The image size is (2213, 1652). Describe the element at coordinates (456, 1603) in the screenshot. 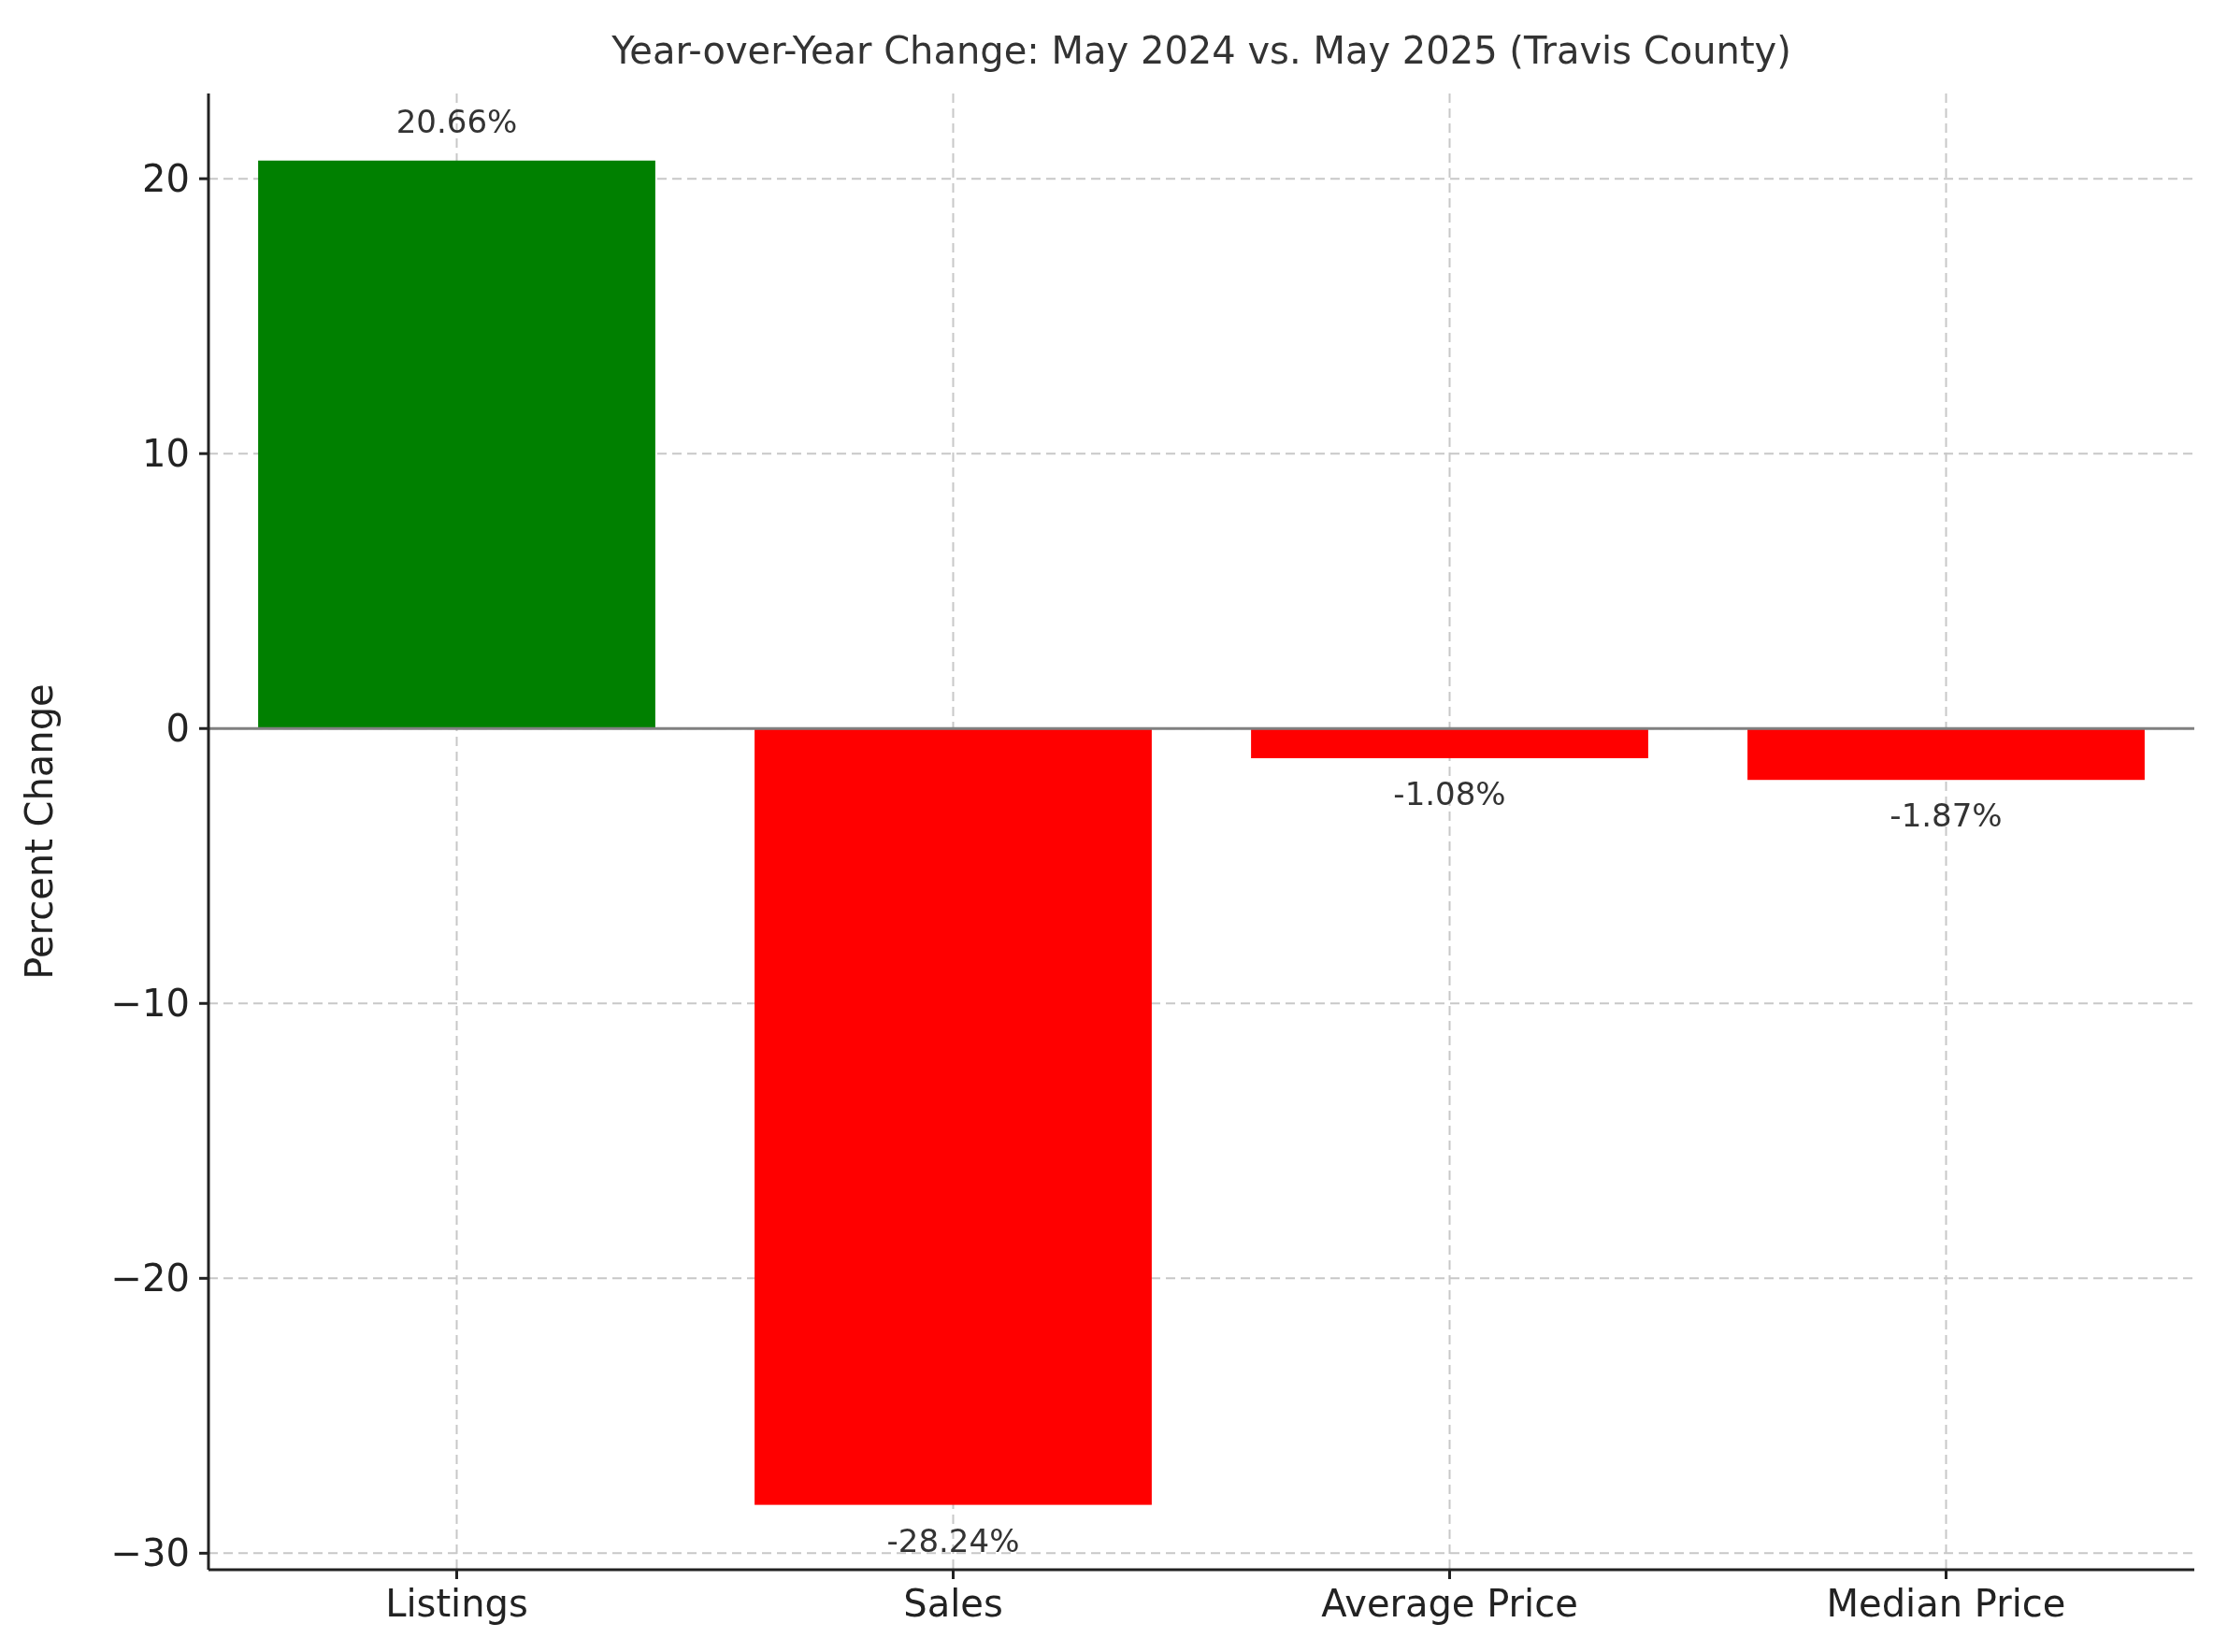

I see `x-tick-label: Listings` at that location.